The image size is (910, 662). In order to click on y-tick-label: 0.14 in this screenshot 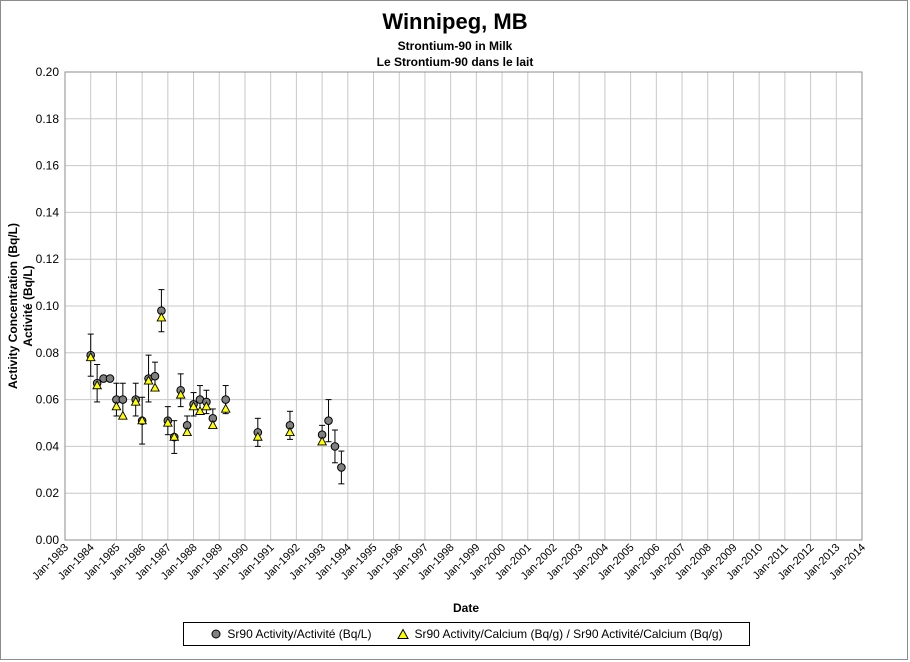, I will do `click(48, 212)`.